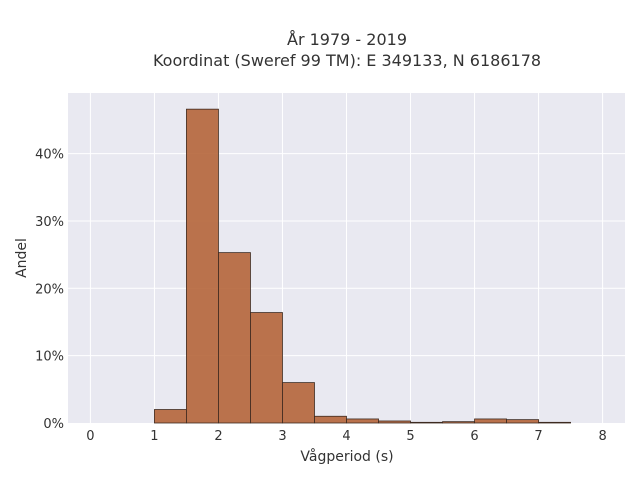 The height and width of the screenshot is (480, 640). Describe the element at coordinates (282, 436) in the screenshot. I see `x-tick-label: 3` at that location.